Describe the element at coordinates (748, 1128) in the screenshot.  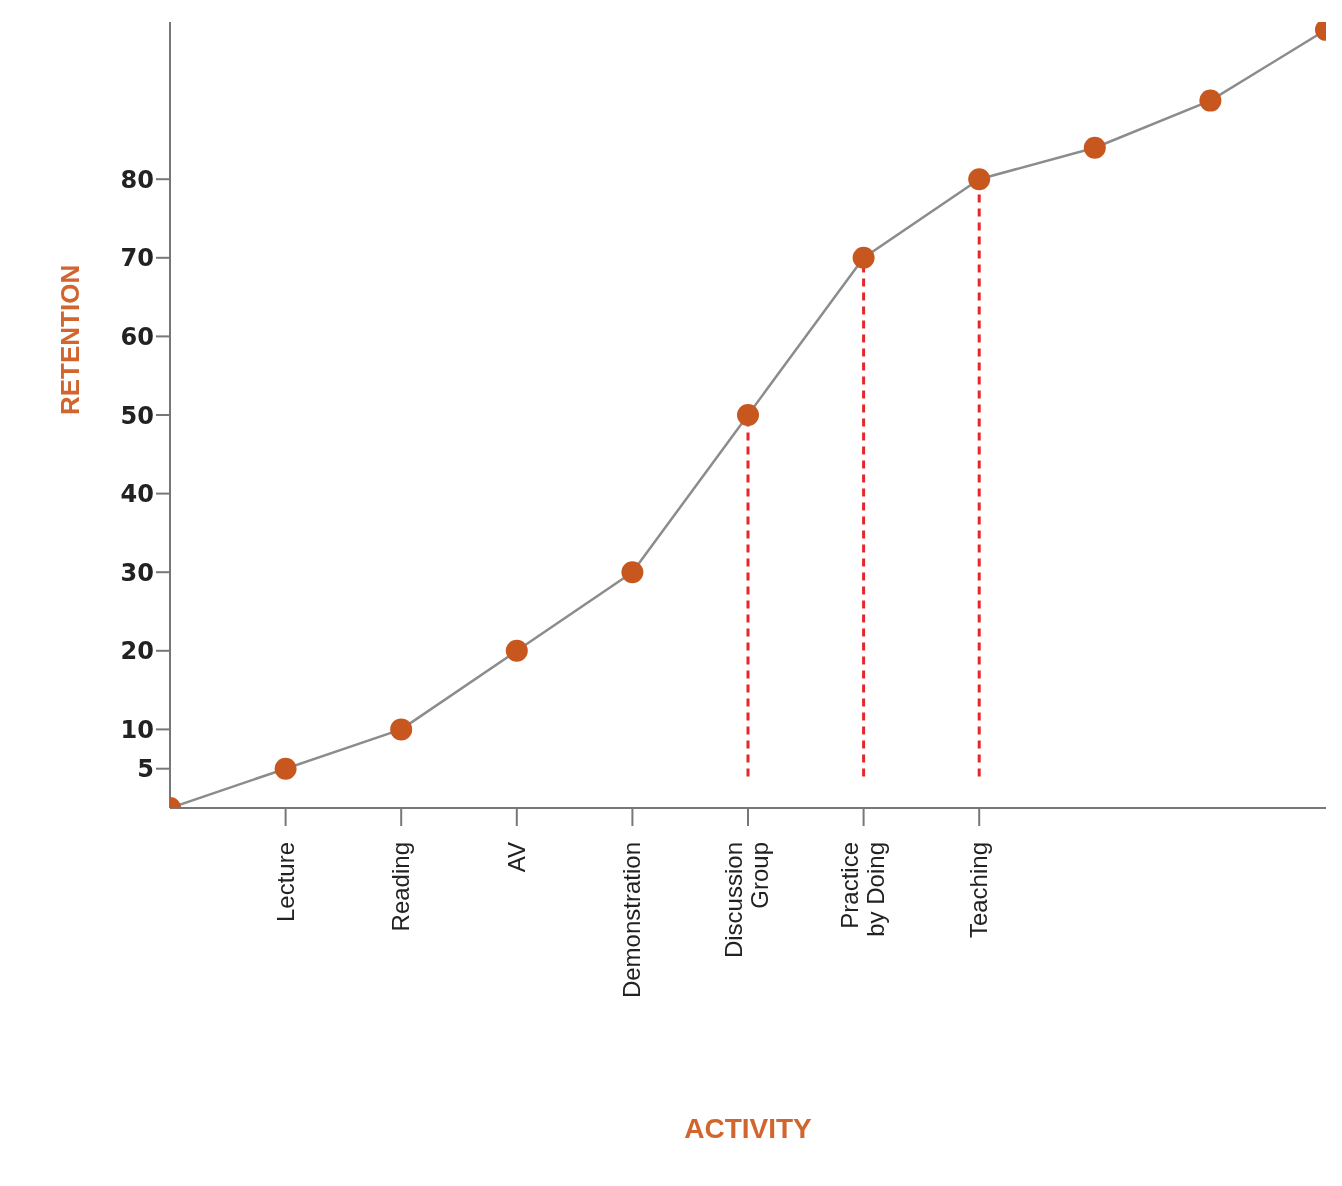
I see `x-axis-title: ACTIVITY` at that location.